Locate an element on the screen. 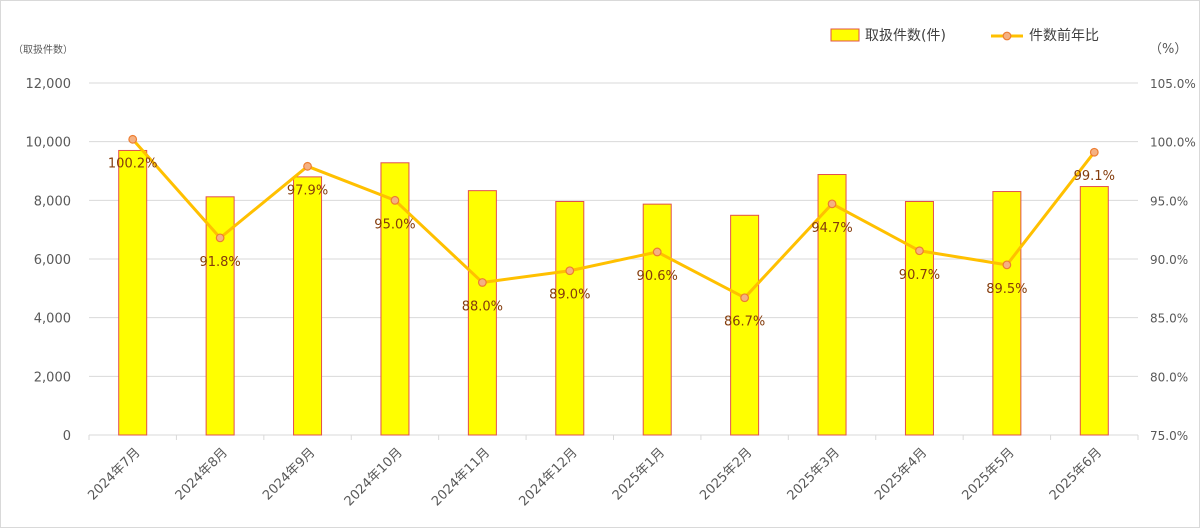  y-right-tick-label: 90.0% is located at coordinates (1169, 260).